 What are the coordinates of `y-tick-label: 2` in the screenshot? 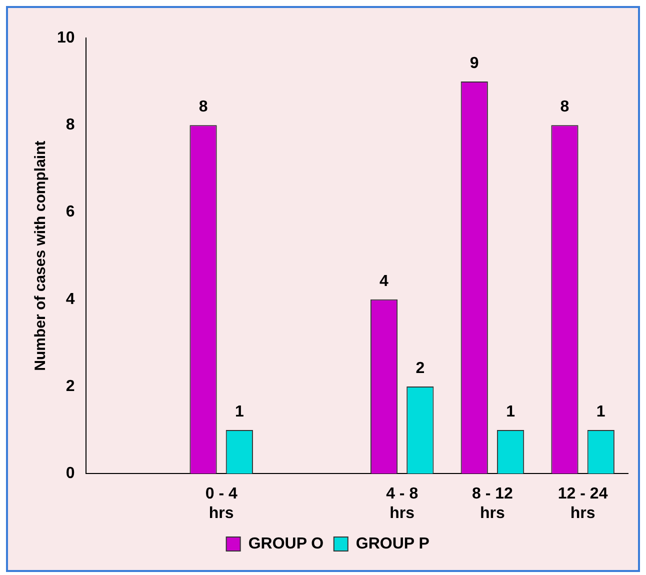 It's located at (70, 386).